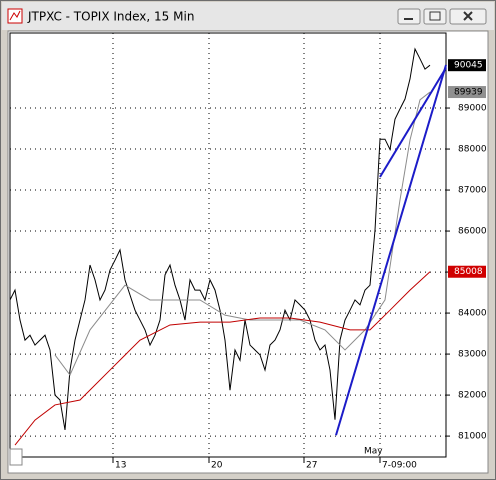  What do you see at coordinates (110, 17) in the screenshot?
I see `window-title: JTPXC - TOPIX Index, 15 Min` at bounding box center [110, 17].